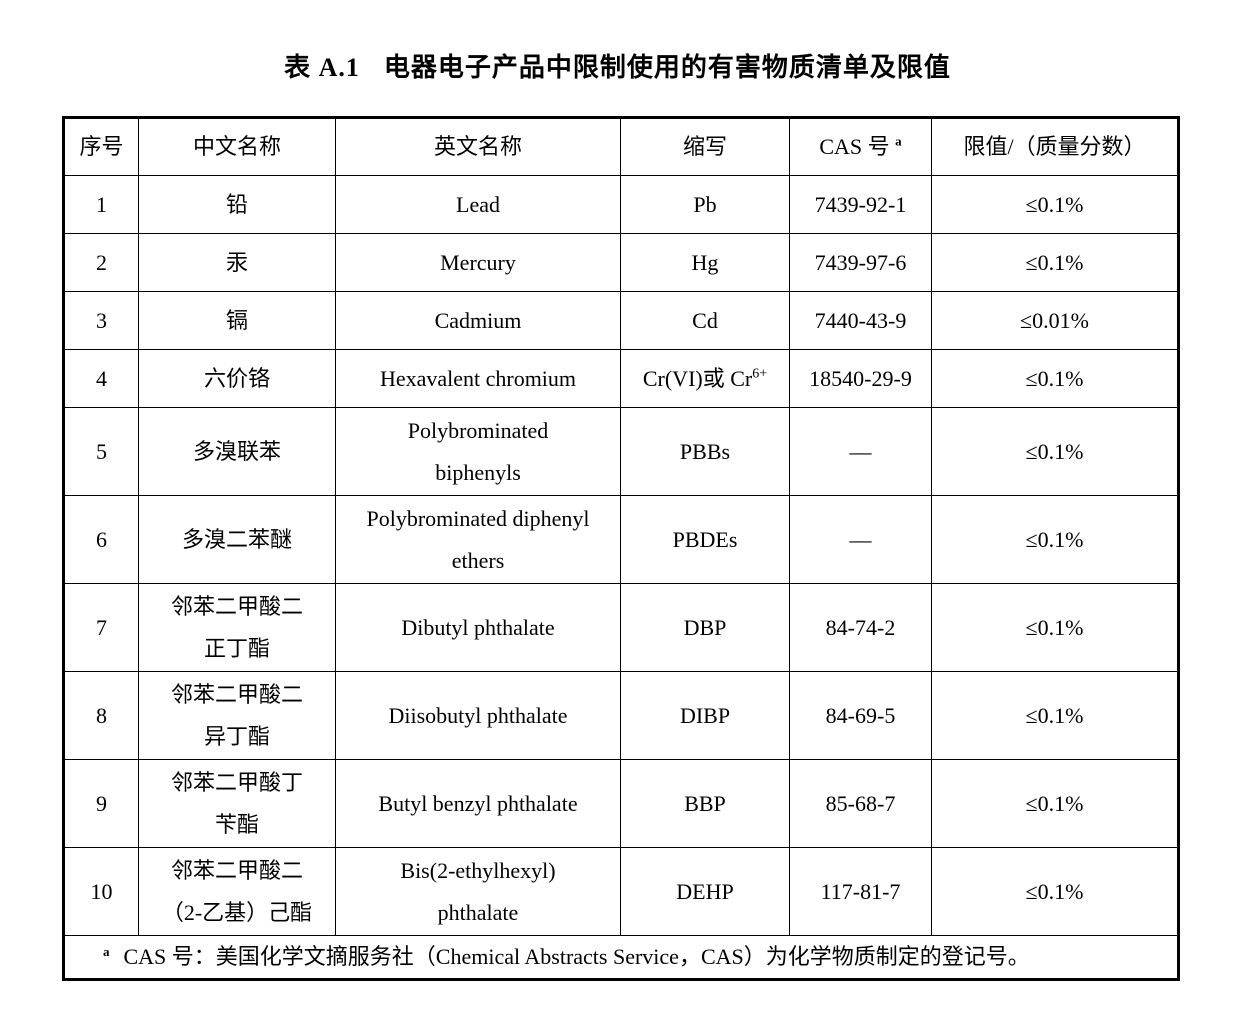 This screenshot has height=1014, width=1235. What do you see at coordinates (237, 146) in the screenshot?
I see `col-header-chinese-name: 中文名称` at bounding box center [237, 146].